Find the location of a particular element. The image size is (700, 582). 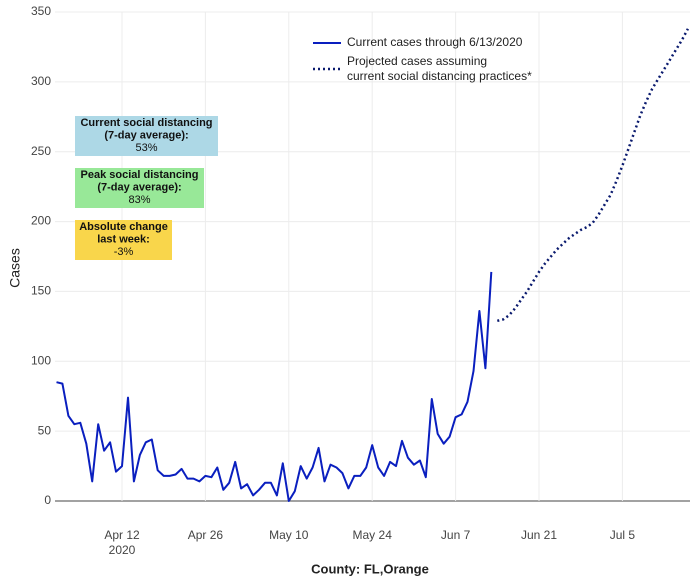

annotation-text: 83% is located at coordinates (139, 200).